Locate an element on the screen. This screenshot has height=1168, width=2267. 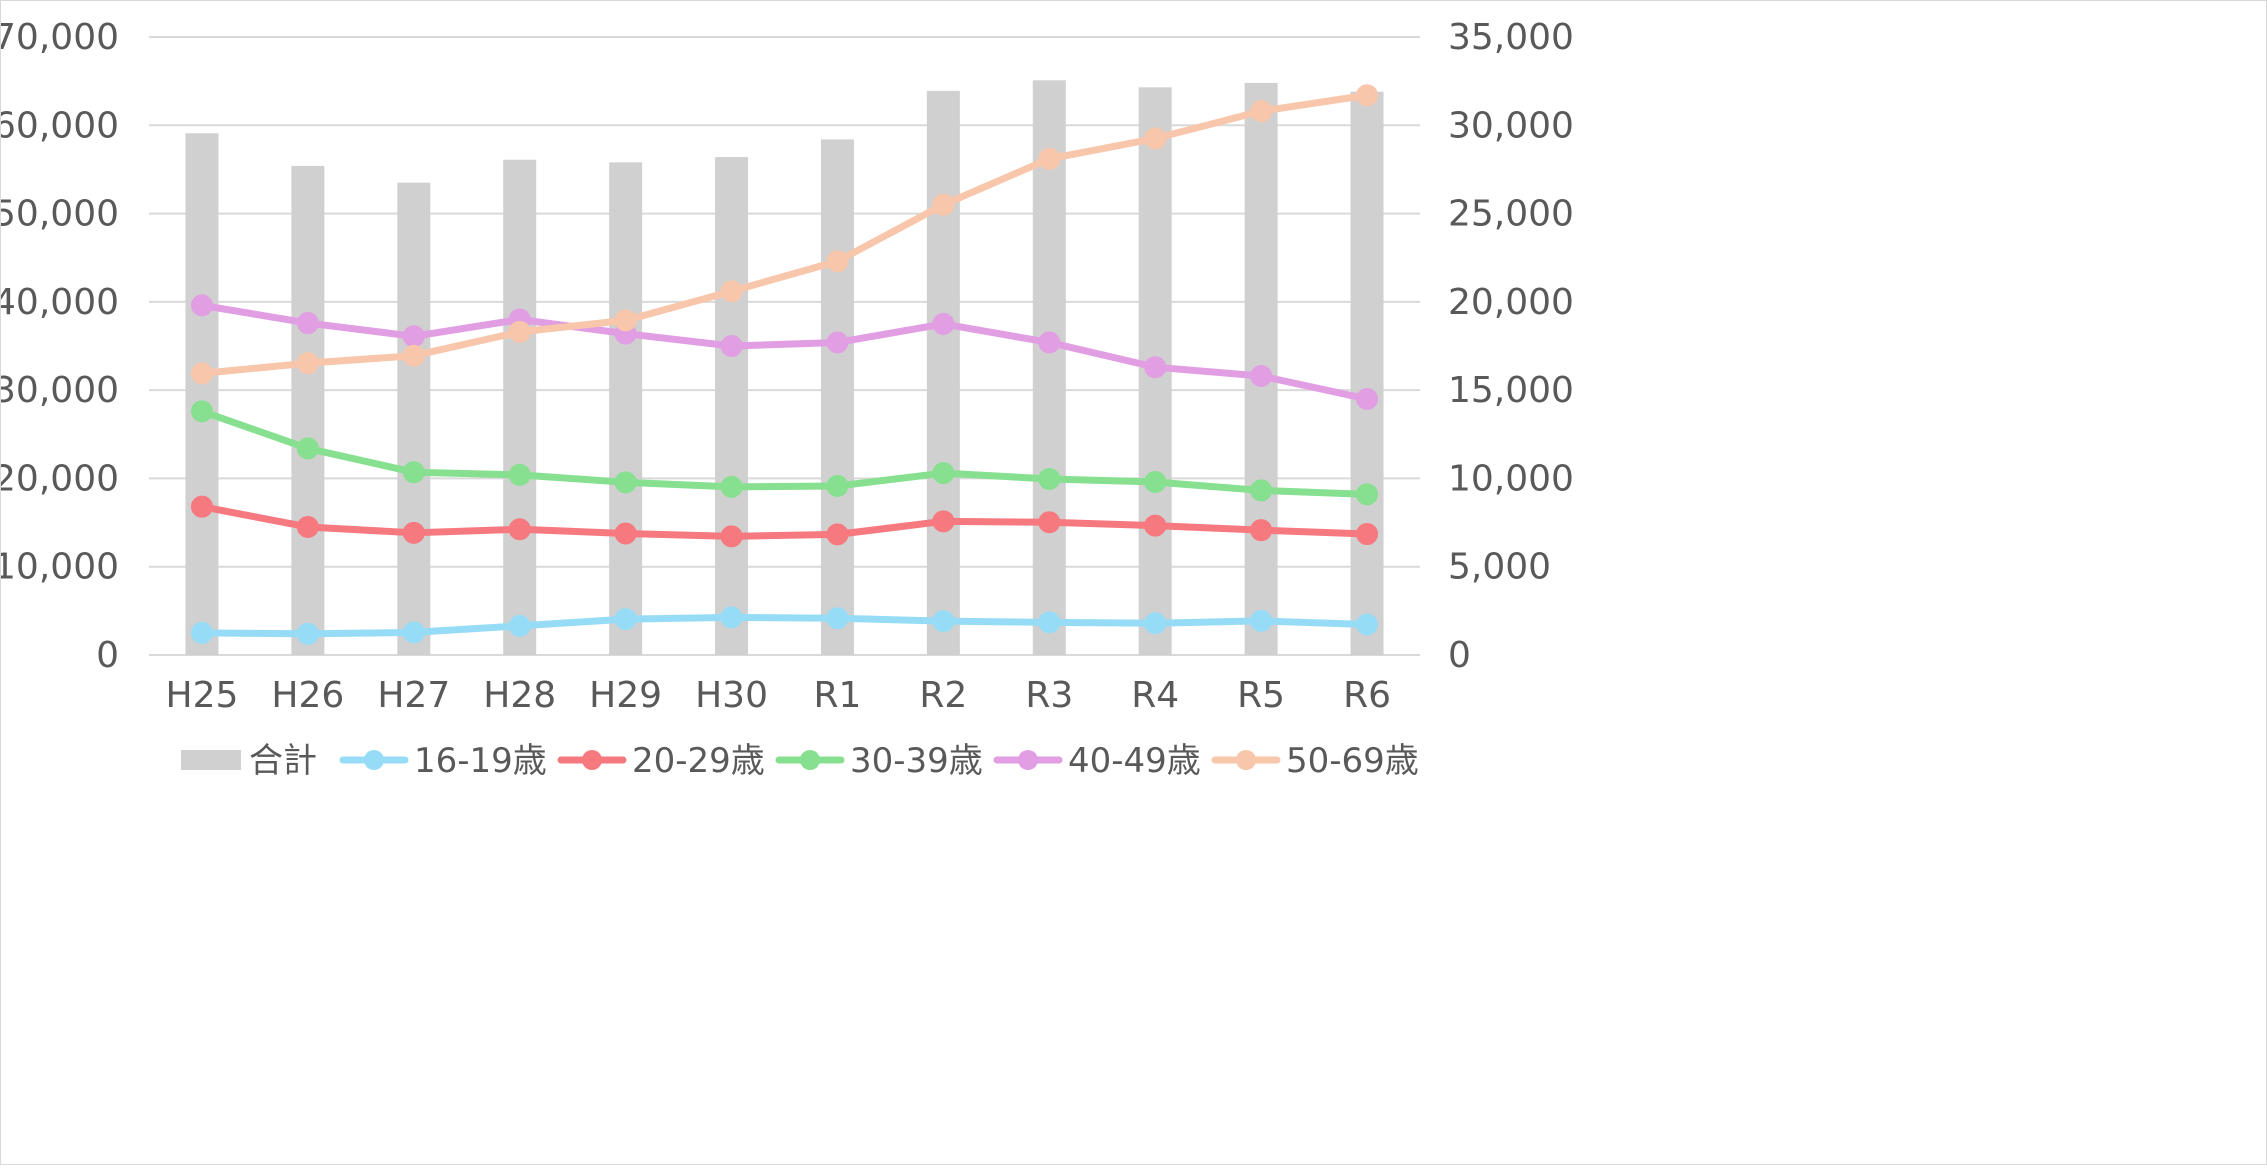
x-axis-tick-label: H29 is located at coordinates (625, 695).